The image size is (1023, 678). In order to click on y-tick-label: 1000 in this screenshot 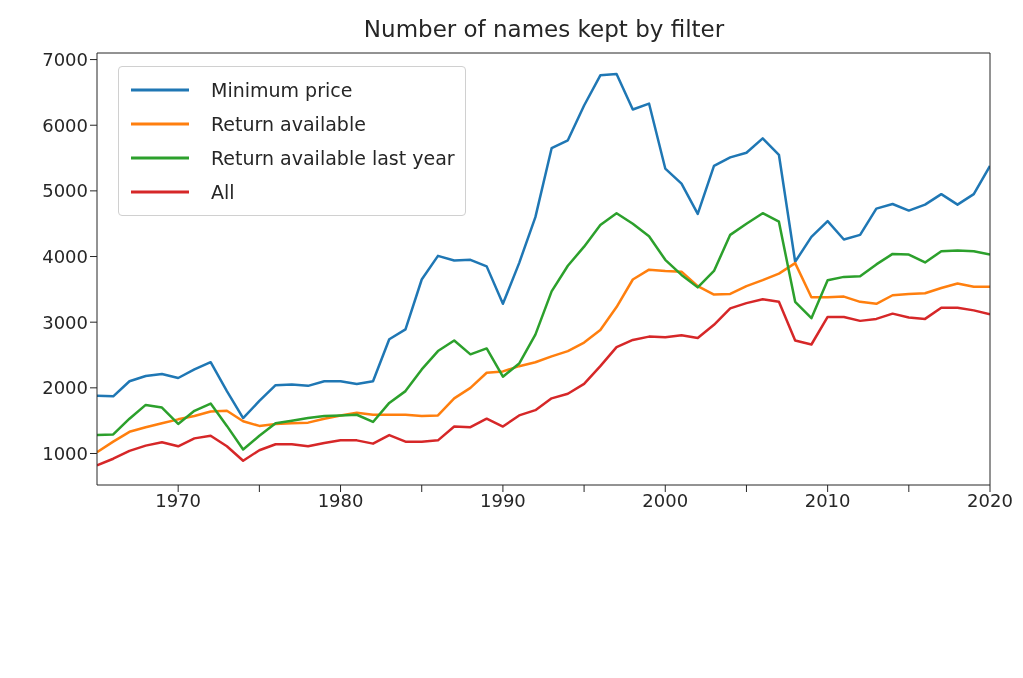, I will do `click(65, 453)`.